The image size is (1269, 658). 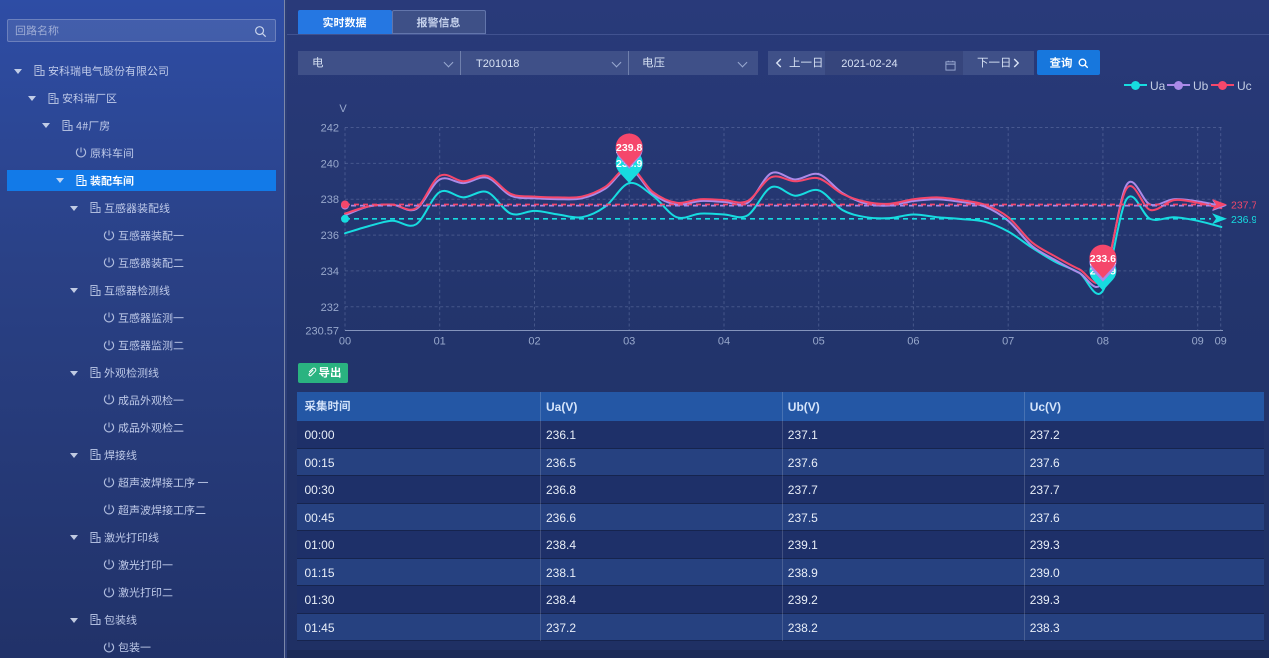 I want to click on svg-text: 230.57, so click(x=322, y=331).